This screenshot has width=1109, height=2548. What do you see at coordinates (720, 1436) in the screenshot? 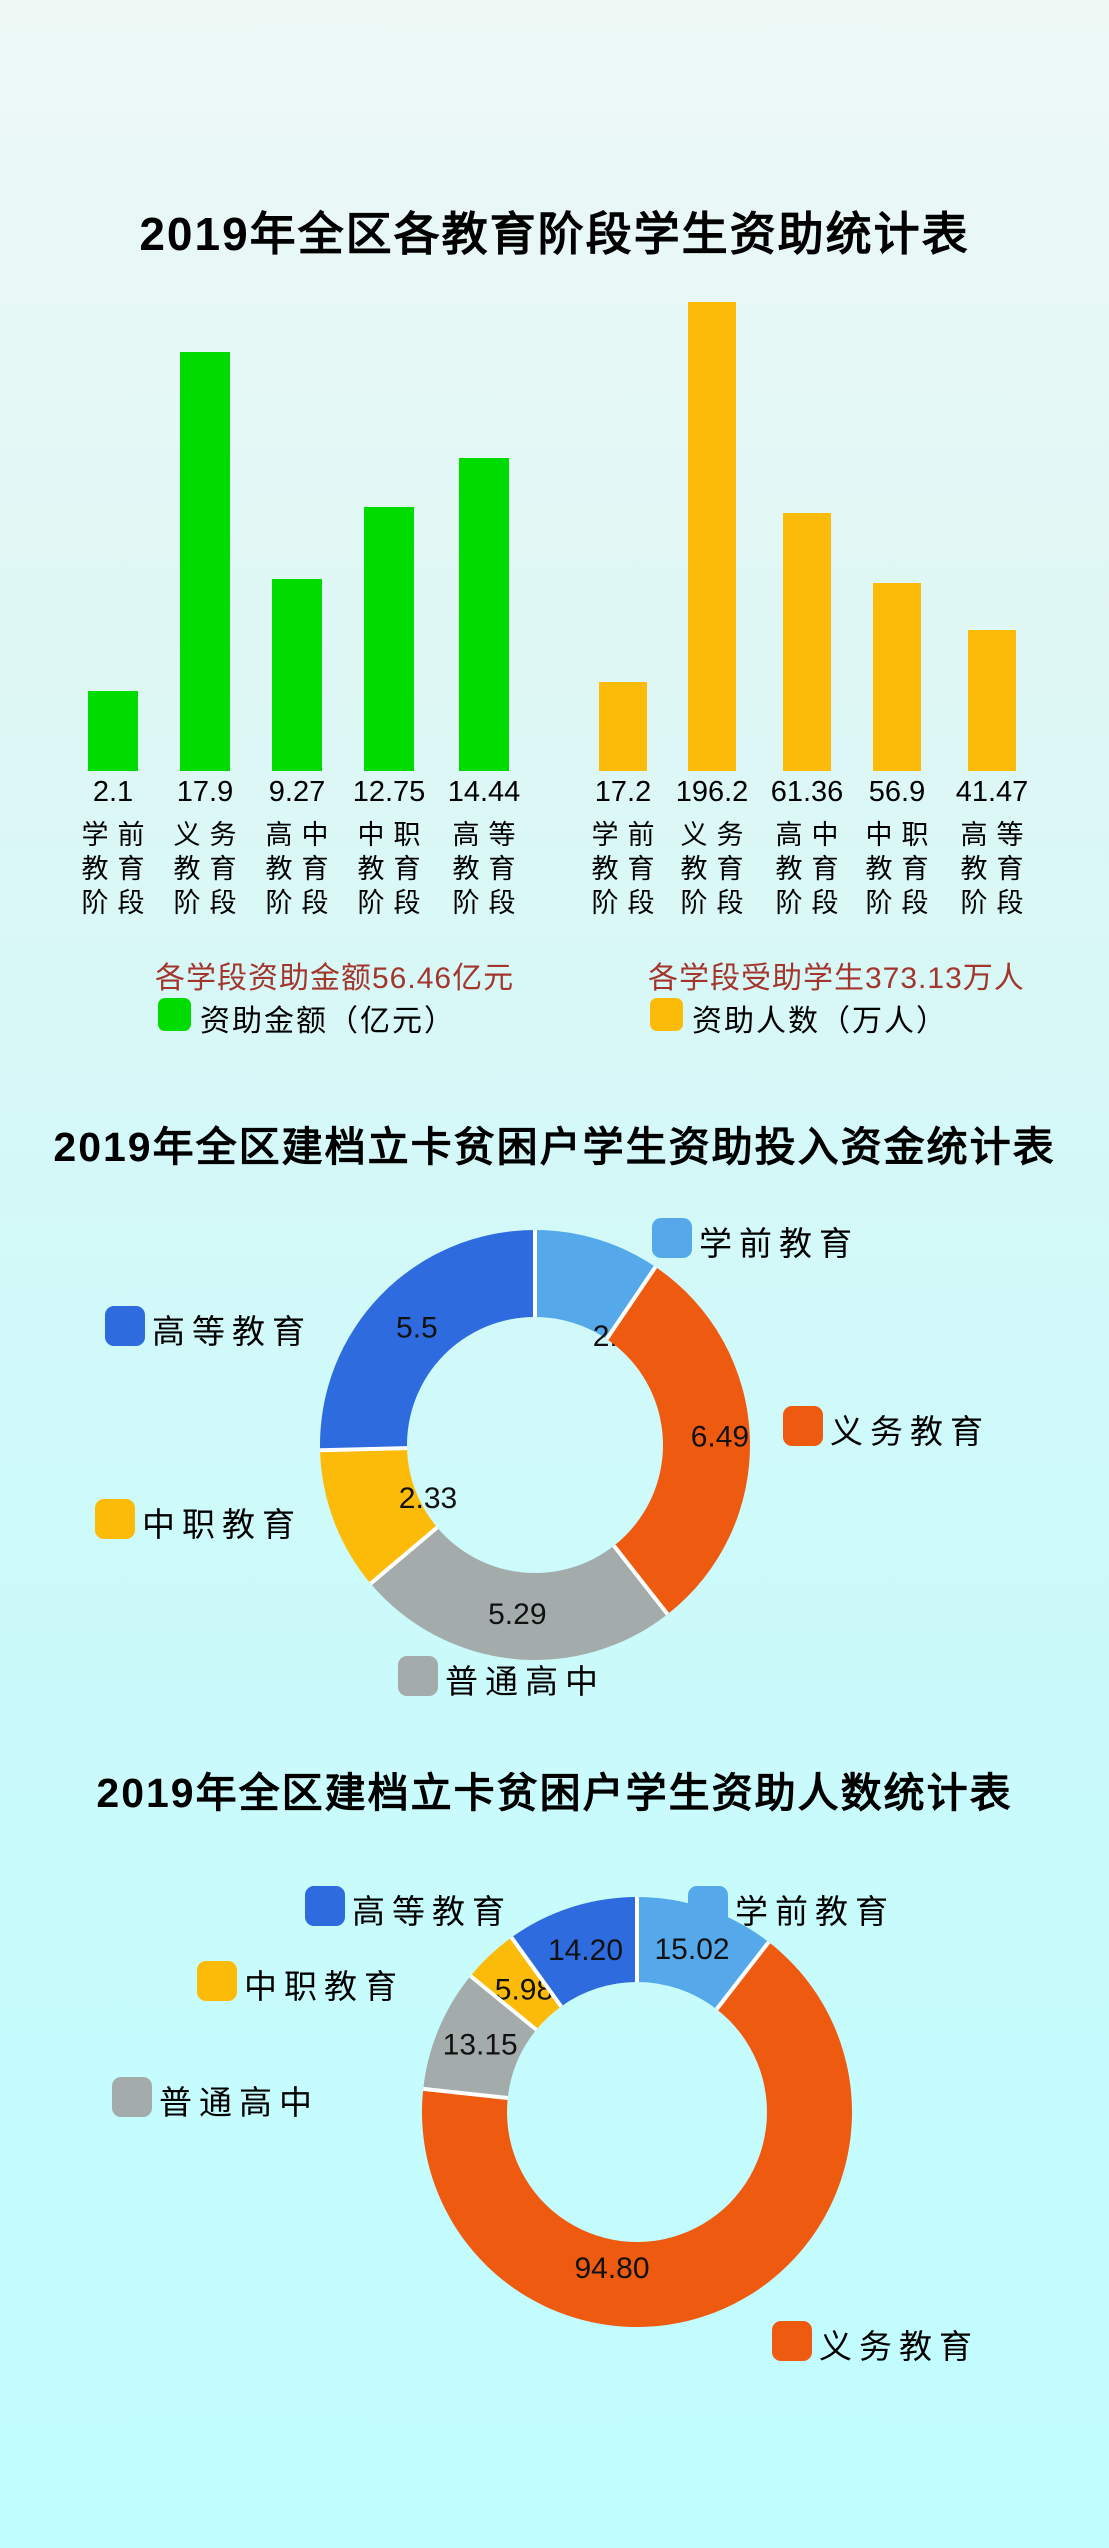
I see `donut-1-value-label-1: 6.49` at bounding box center [720, 1436].